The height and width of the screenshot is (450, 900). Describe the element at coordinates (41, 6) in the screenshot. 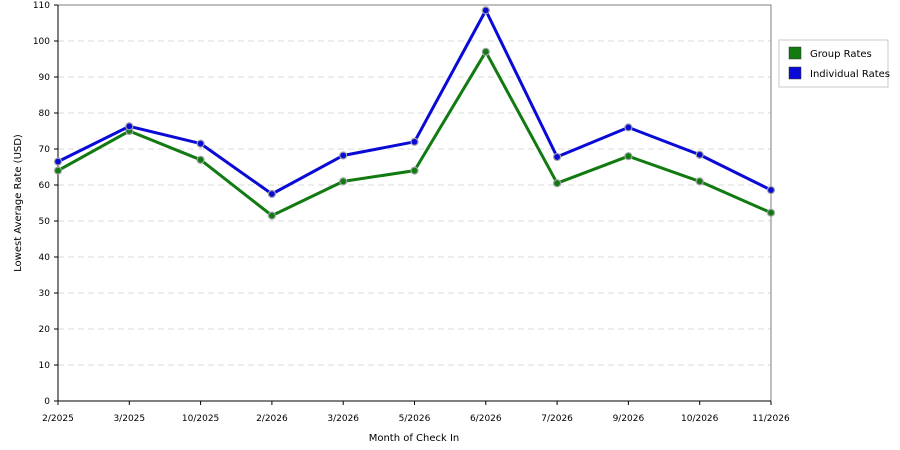

I see `y-tick-label: 110` at that location.